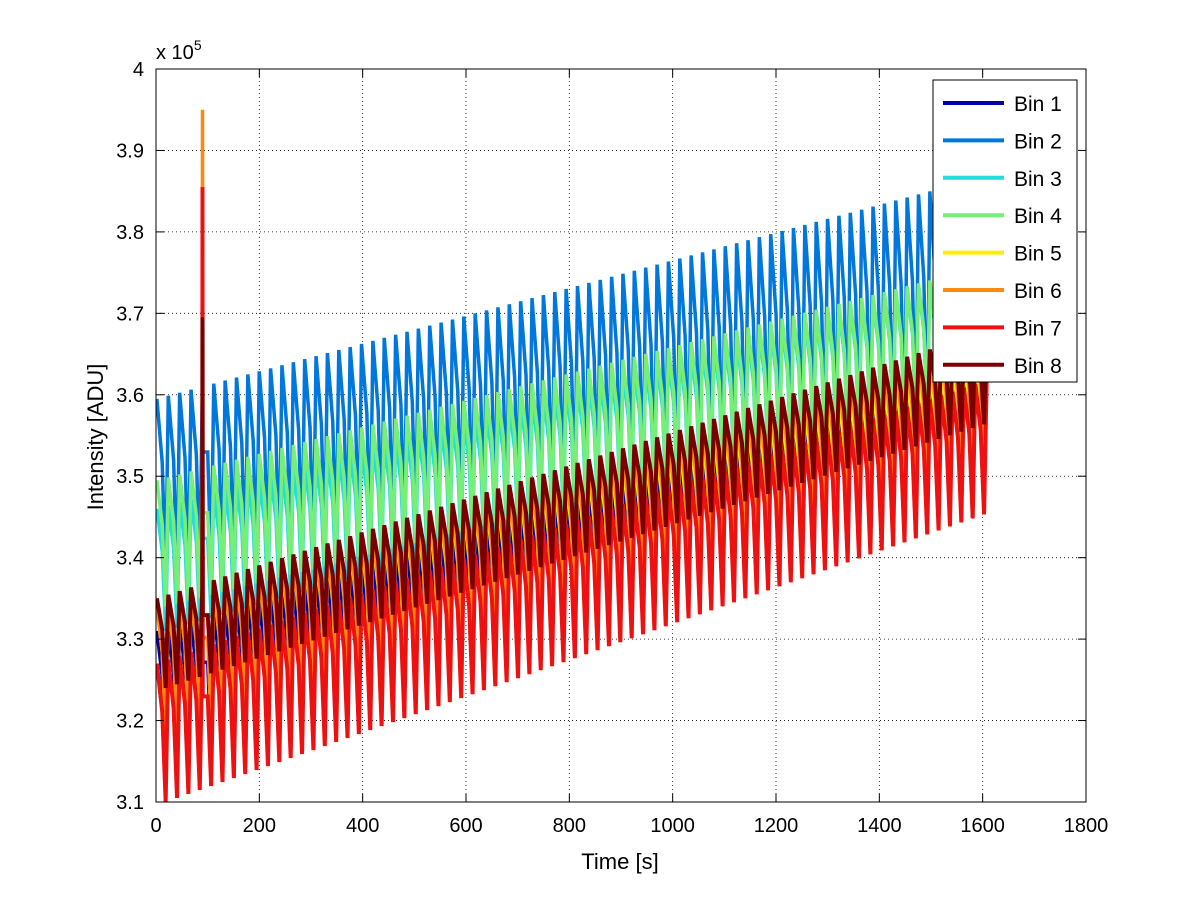  Describe the element at coordinates (776, 826) in the screenshot. I see `x-tick-label: 1200` at that location.